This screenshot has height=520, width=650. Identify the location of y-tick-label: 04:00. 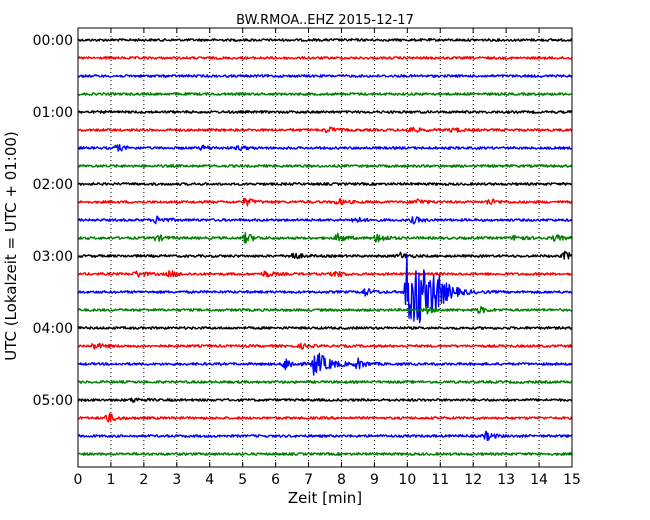
(53, 329).